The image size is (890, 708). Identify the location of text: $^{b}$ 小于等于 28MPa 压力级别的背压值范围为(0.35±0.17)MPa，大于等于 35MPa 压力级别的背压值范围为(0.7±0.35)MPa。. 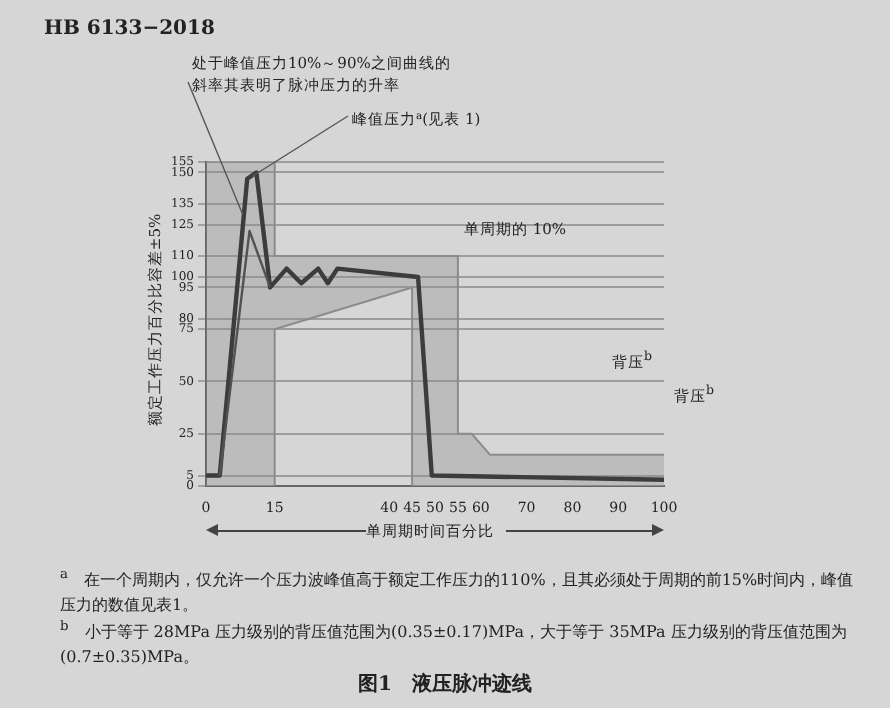
(453, 642).